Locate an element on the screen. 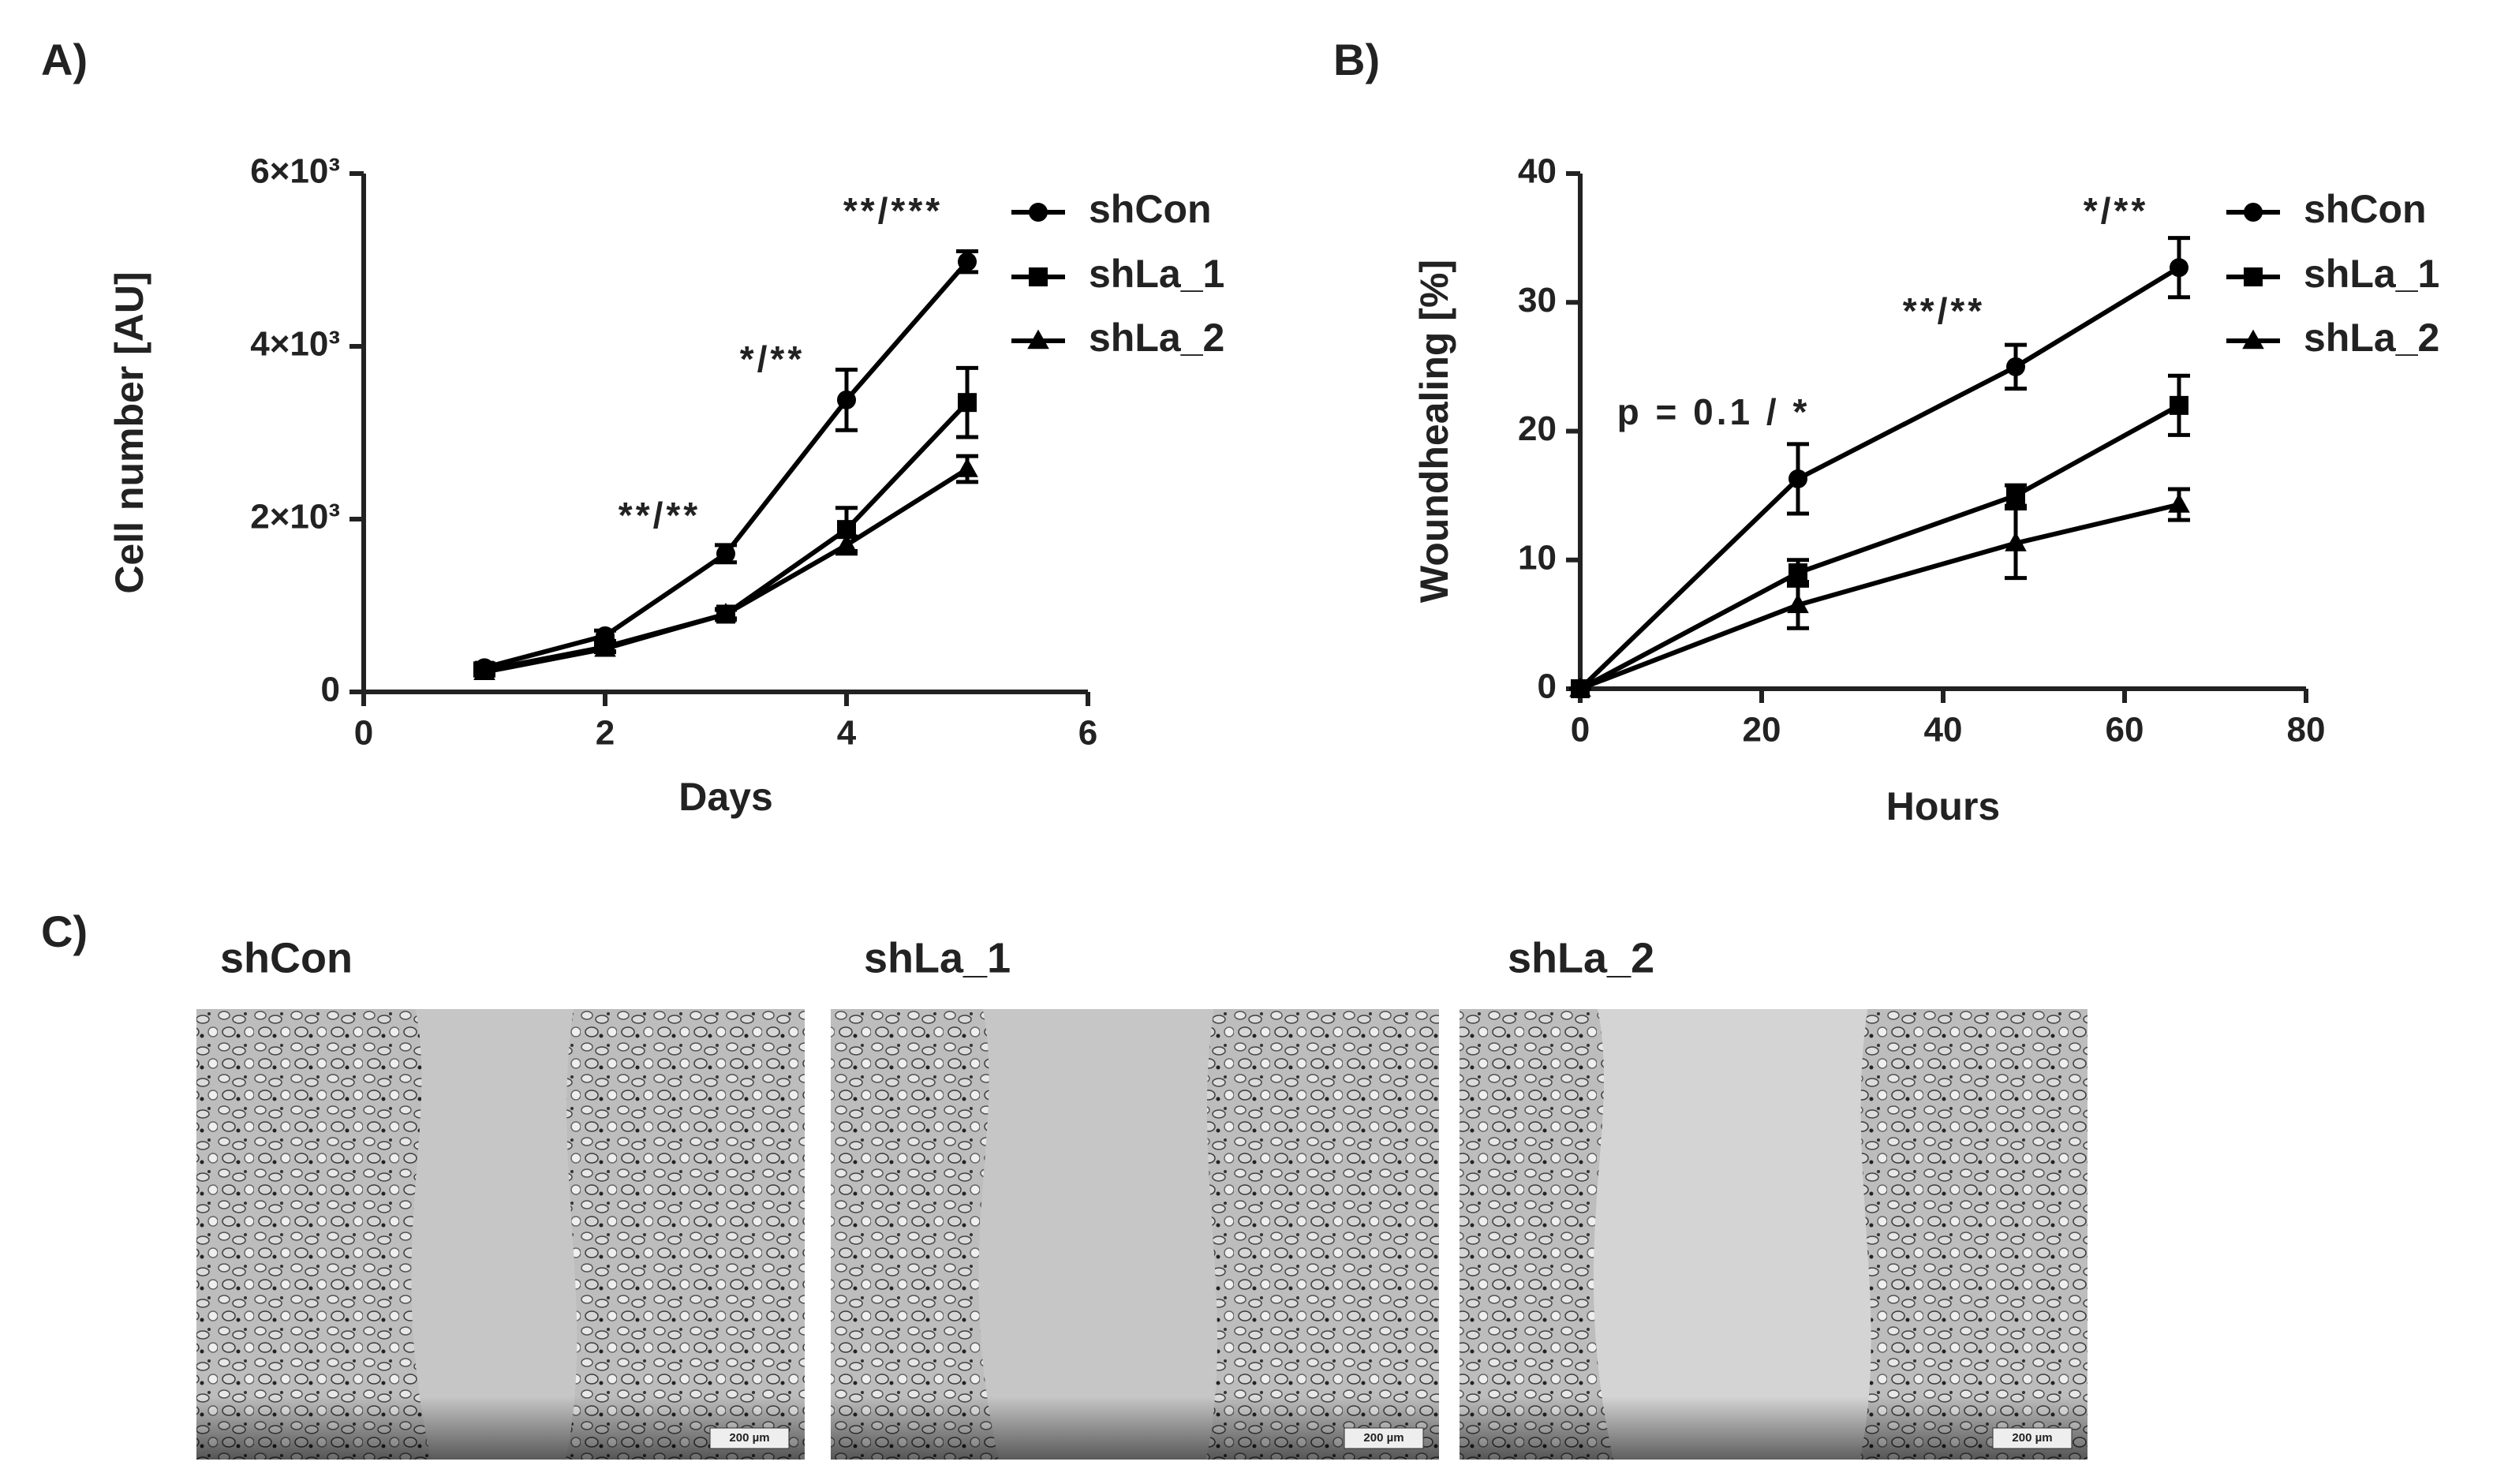  y-tick-label: 6×10³ is located at coordinates (295, 171).